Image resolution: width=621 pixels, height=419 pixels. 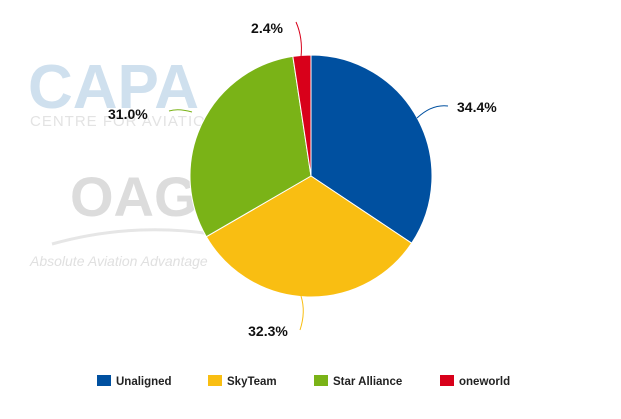 I want to click on legend-label: SkyTeam, so click(x=252, y=382).